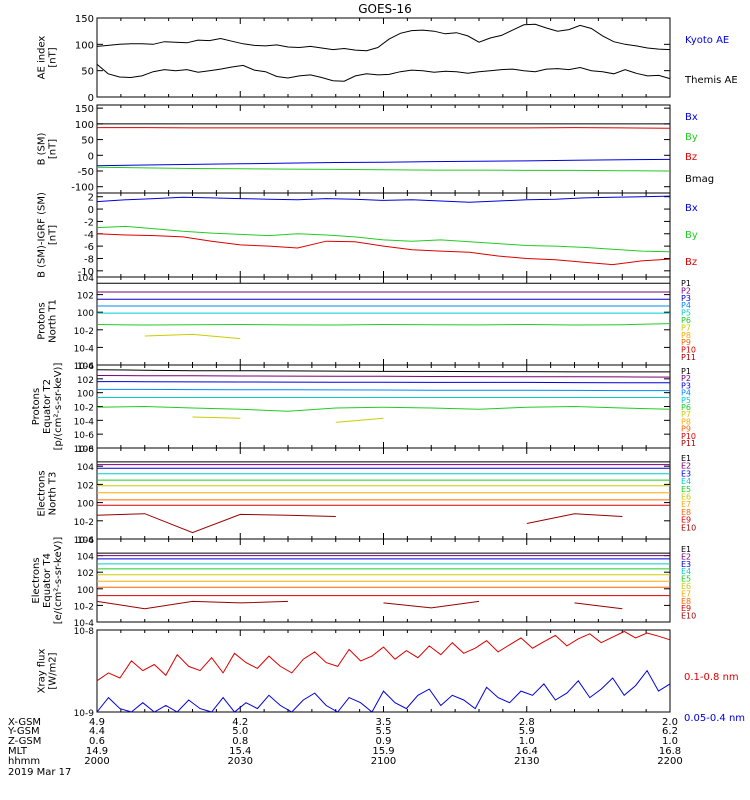  I want to click on y-tick-label: 104, so click(85, 367).